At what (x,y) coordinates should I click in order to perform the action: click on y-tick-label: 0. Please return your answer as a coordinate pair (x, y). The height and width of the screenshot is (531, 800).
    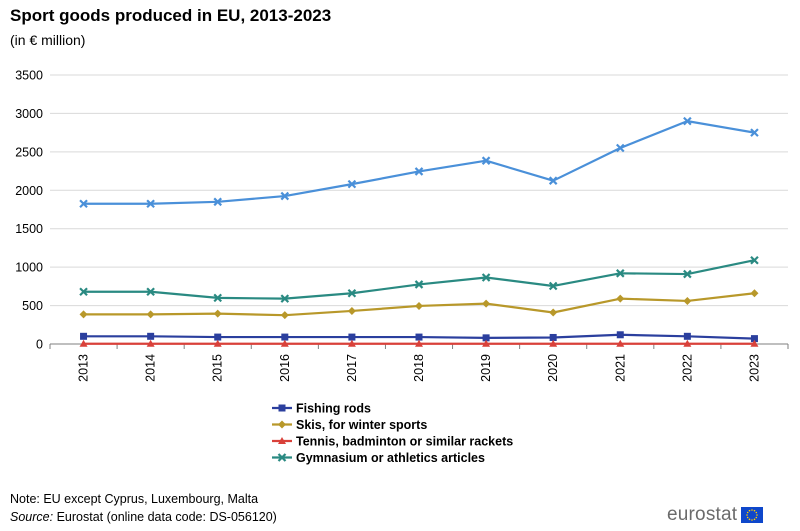
    Looking at the image, I should click on (39, 345).